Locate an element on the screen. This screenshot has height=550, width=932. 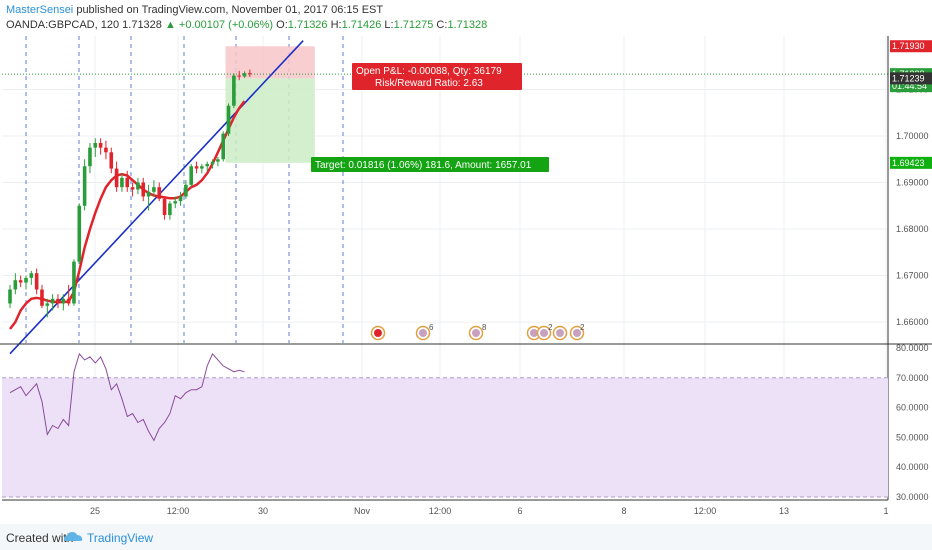
close-value: 1.71328 is located at coordinates (467, 25).